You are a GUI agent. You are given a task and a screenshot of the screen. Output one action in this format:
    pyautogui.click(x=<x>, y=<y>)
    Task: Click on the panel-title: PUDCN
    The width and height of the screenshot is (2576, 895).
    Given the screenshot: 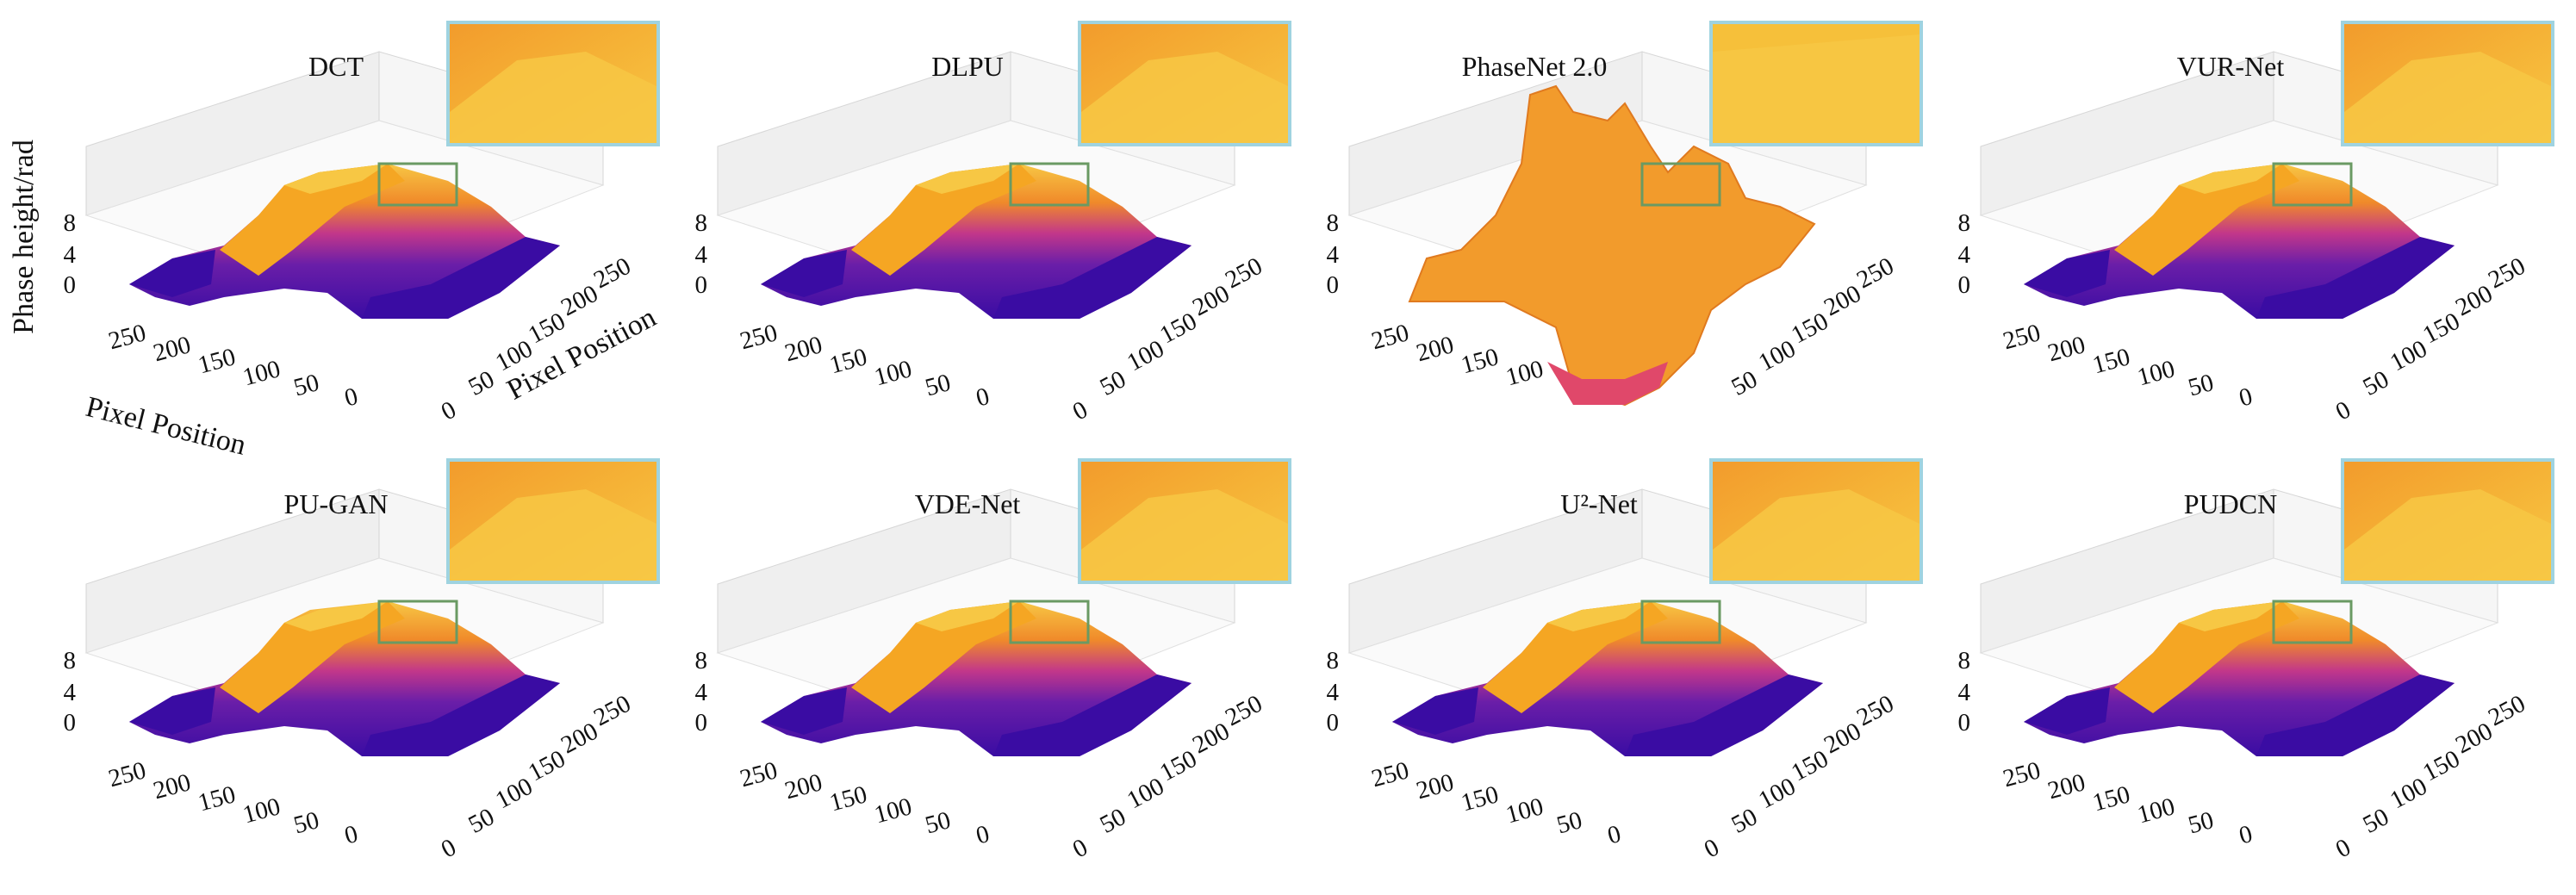 What is the action you would take?
    pyautogui.click(x=2231, y=503)
    